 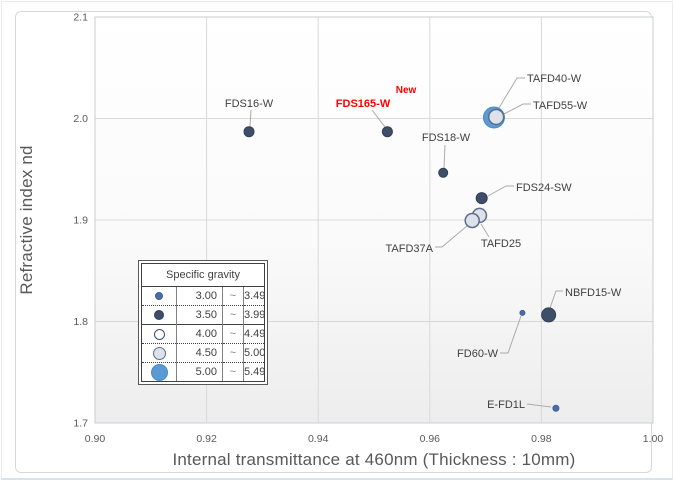 What do you see at coordinates (254, 315) in the screenshot?
I see `legend-max-value: 3.99` at bounding box center [254, 315].